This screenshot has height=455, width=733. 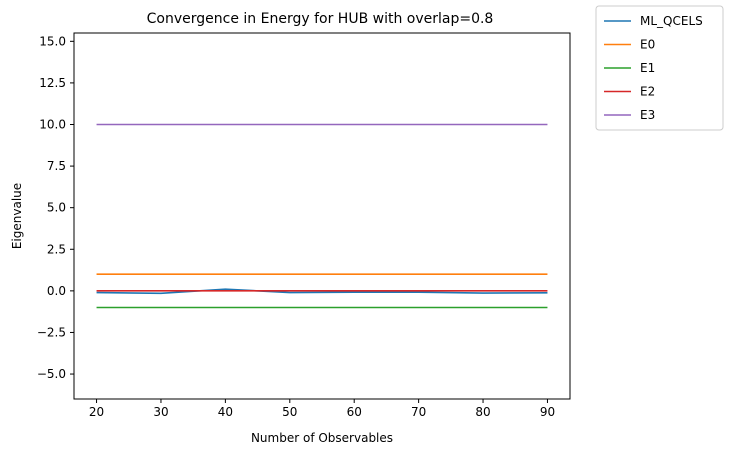 I want to click on x-axis-label: Number of Observables, so click(x=322, y=438).